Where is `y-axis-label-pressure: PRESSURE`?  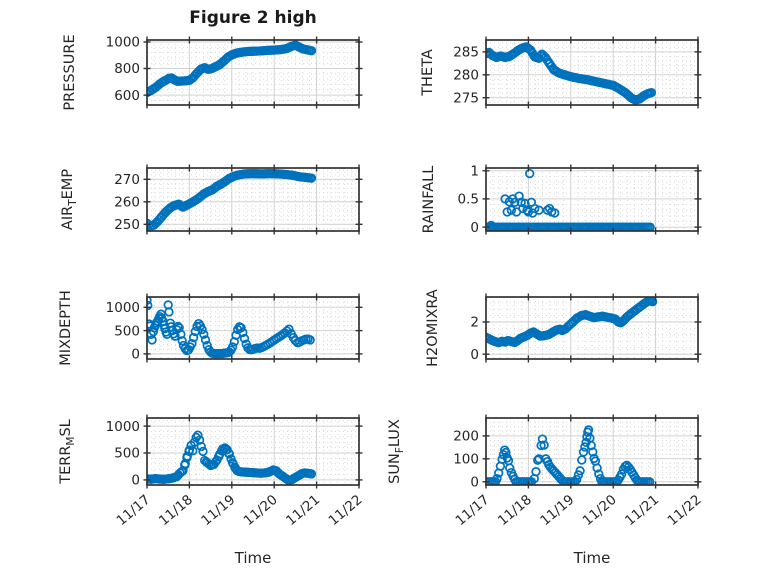 y-axis-label-pressure: PRESSURE is located at coordinates (70, 72).